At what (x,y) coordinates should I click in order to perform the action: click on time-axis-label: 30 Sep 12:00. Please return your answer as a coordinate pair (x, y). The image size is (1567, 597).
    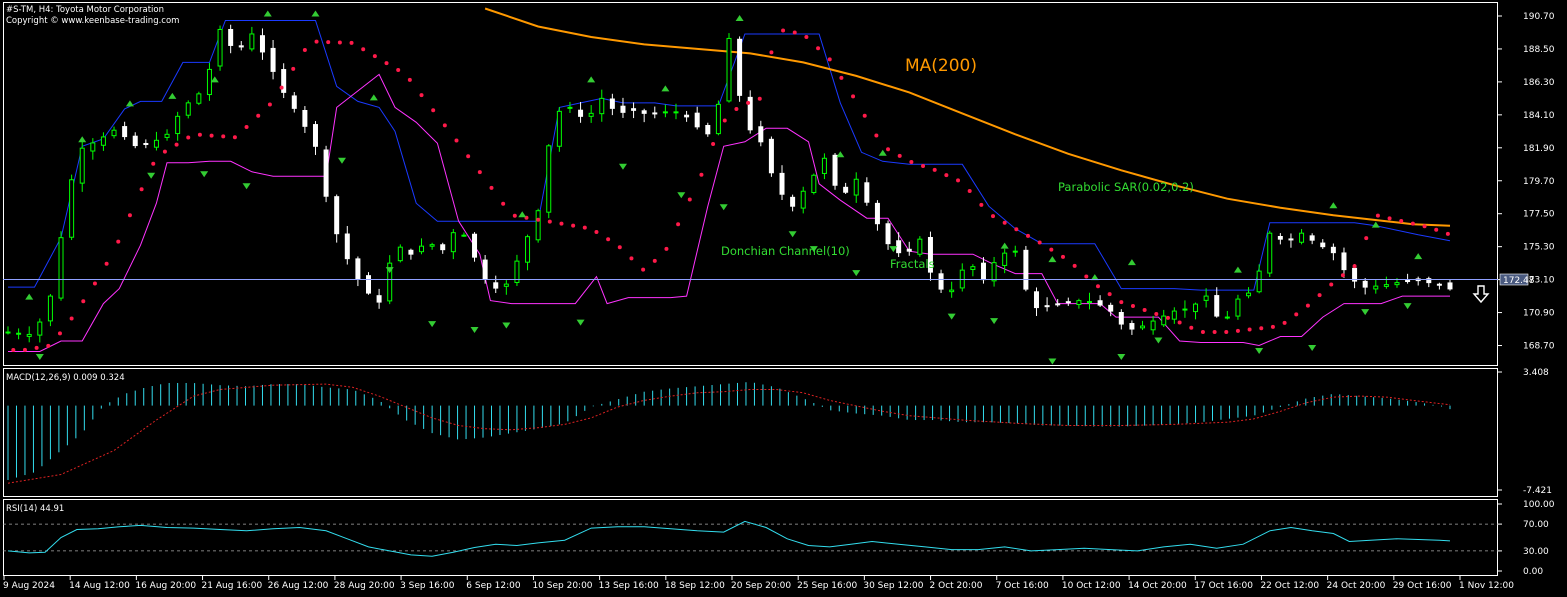
    Looking at the image, I should click on (893, 586).